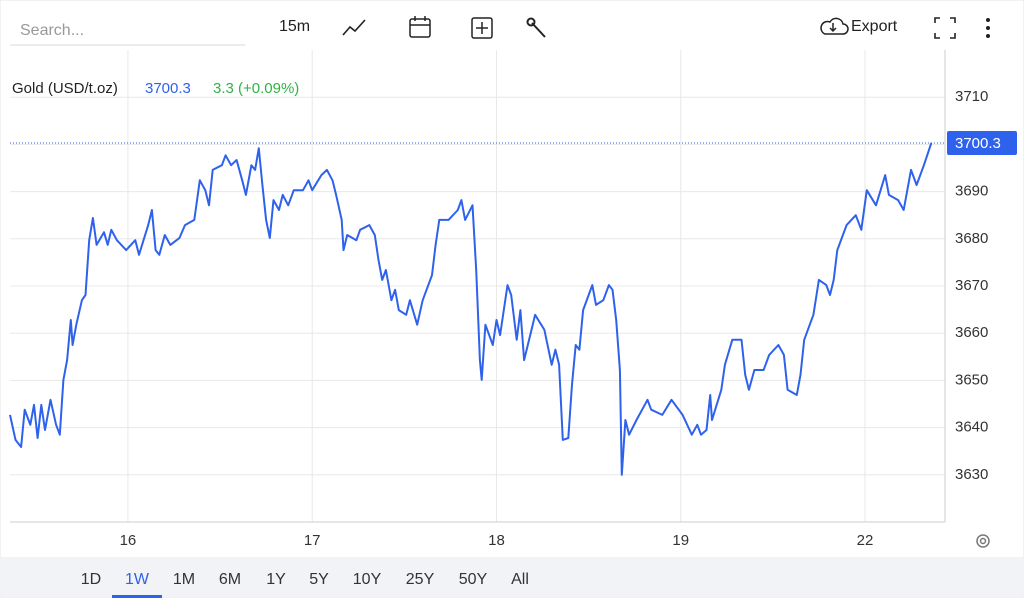 The height and width of the screenshot is (598, 1024). What do you see at coordinates (294, 26) in the screenshot?
I see `interval-button: 15m` at bounding box center [294, 26].